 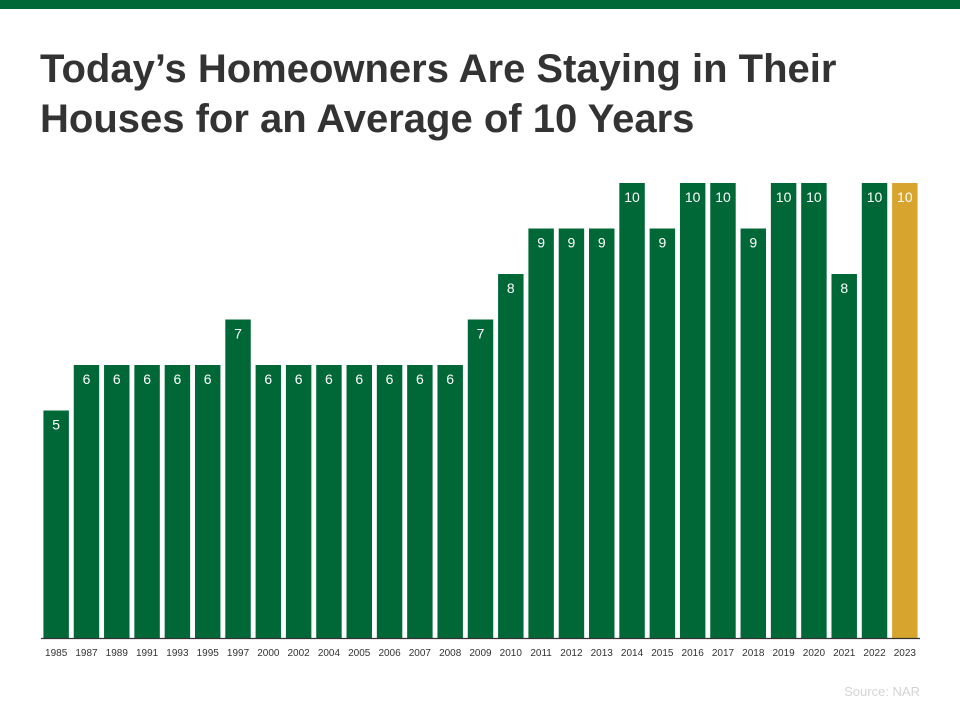 I want to click on bar-2009, so click(x=480, y=478).